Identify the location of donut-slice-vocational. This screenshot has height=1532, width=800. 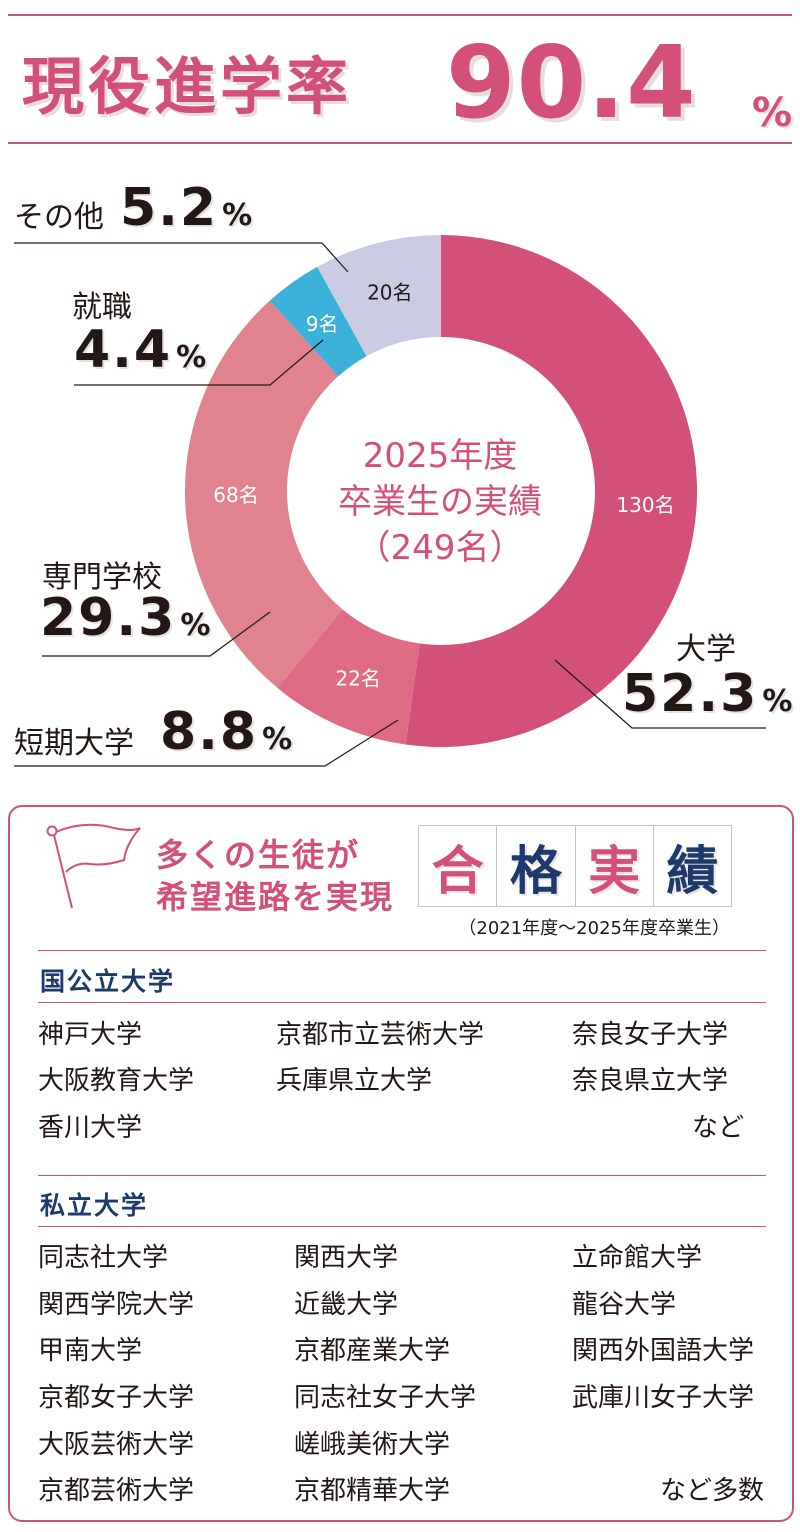
(264, 494).